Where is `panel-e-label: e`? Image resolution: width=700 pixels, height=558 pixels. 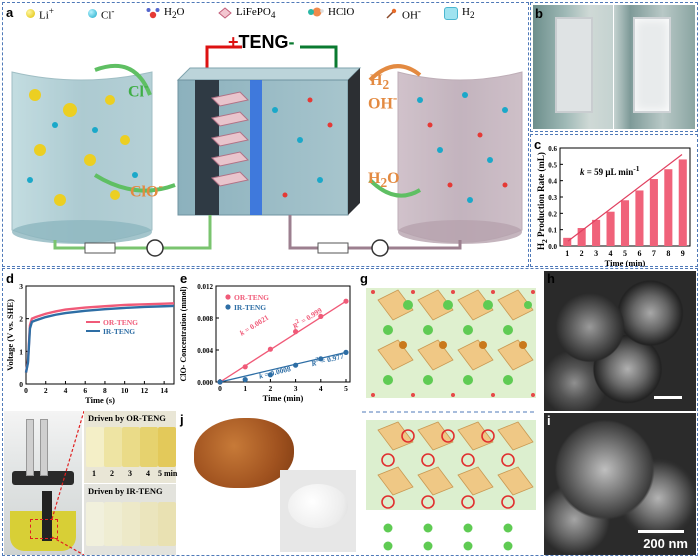 panel-e-label: e is located at coordinates (184, 278).